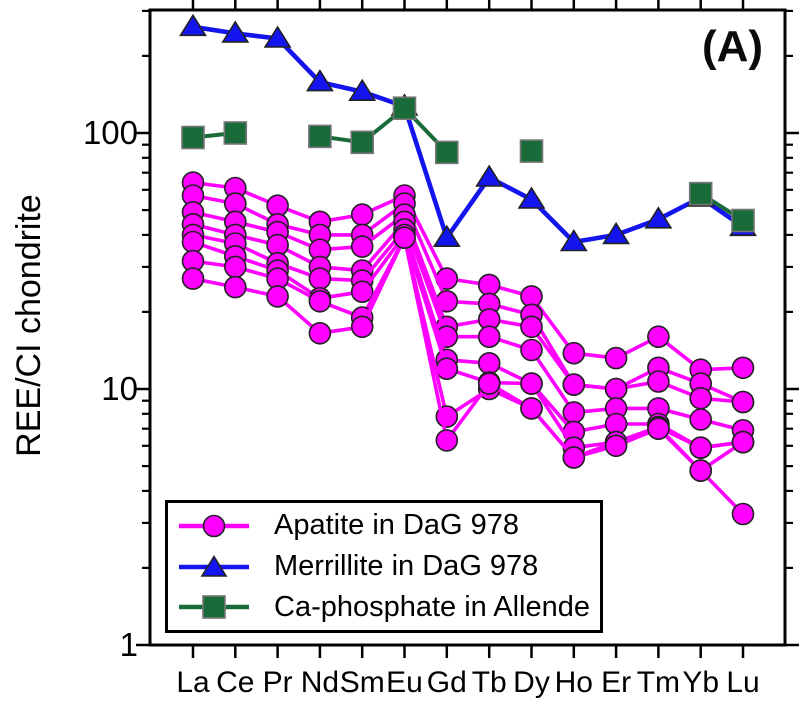  Describe the element at coordinates (406, 566) in the screenshot. I see `legend-label-merrillite: Merrillite in DaG 978` at that location.